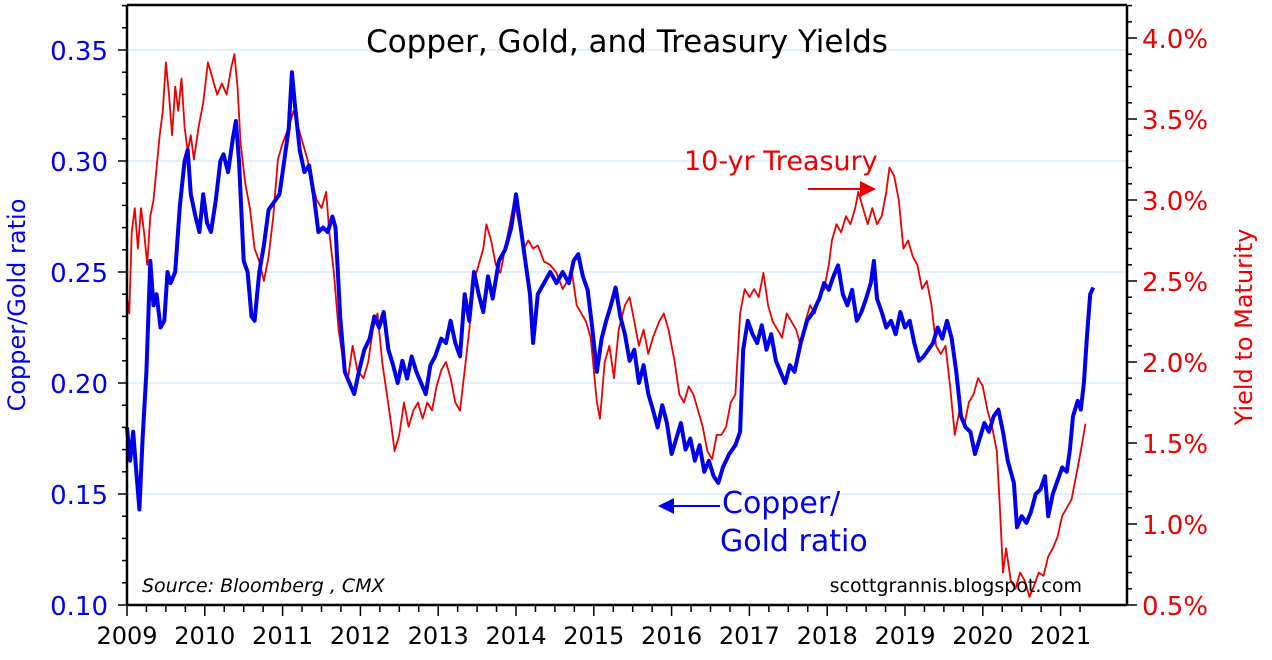  Describe the element at coordinates (1175, 526) in the screenshot. I see `y-right-tick-label: 1.0%` at that location.